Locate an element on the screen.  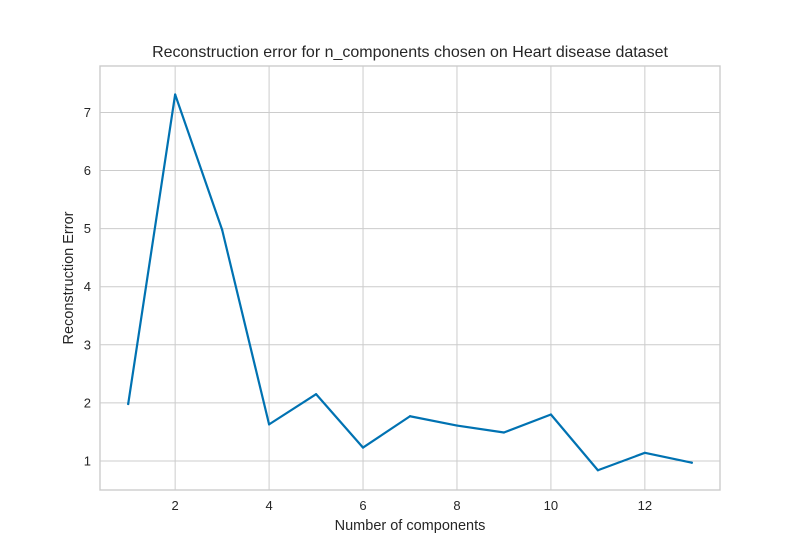
x-tick-label: 6 is located at coordinates (362, 505).